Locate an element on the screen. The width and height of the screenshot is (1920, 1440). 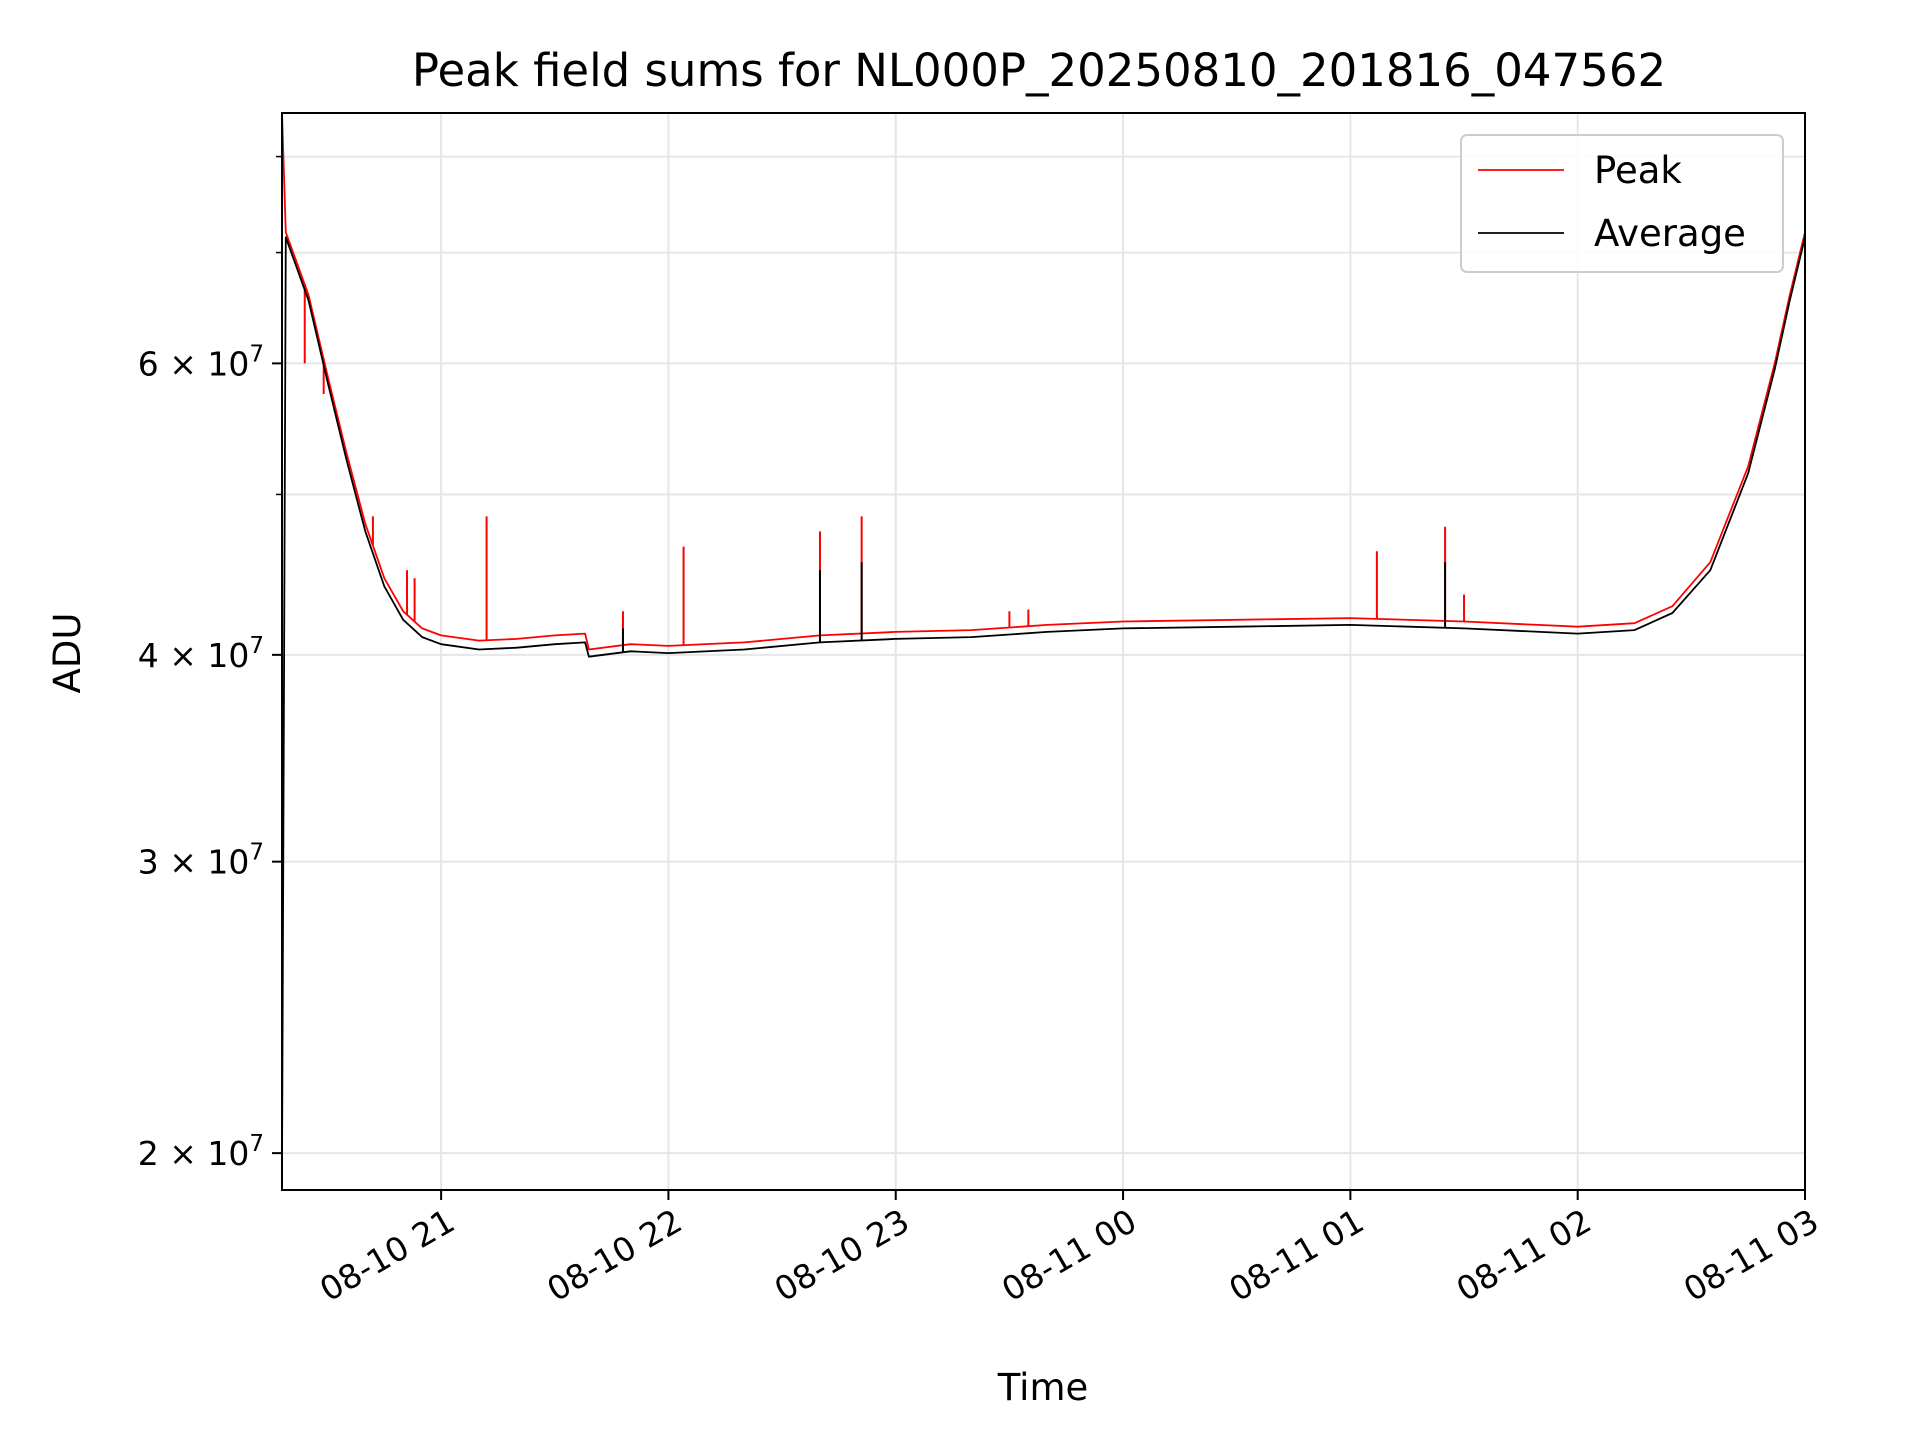
legend-label-average: Average is located at coordinates (1670, 233).